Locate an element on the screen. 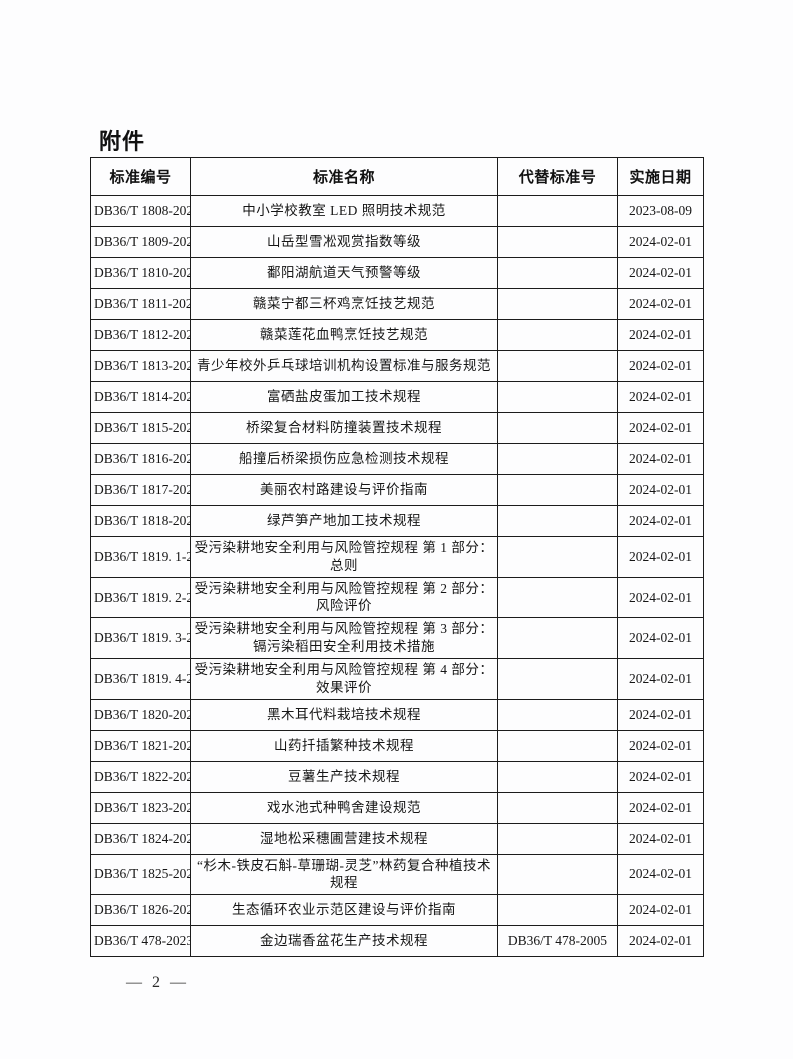 This screenshot has height=1059, width=793. standards-table-header: 标准编号 标准名称 代替标准号 实施日期 is located at coordinates (397, 176).